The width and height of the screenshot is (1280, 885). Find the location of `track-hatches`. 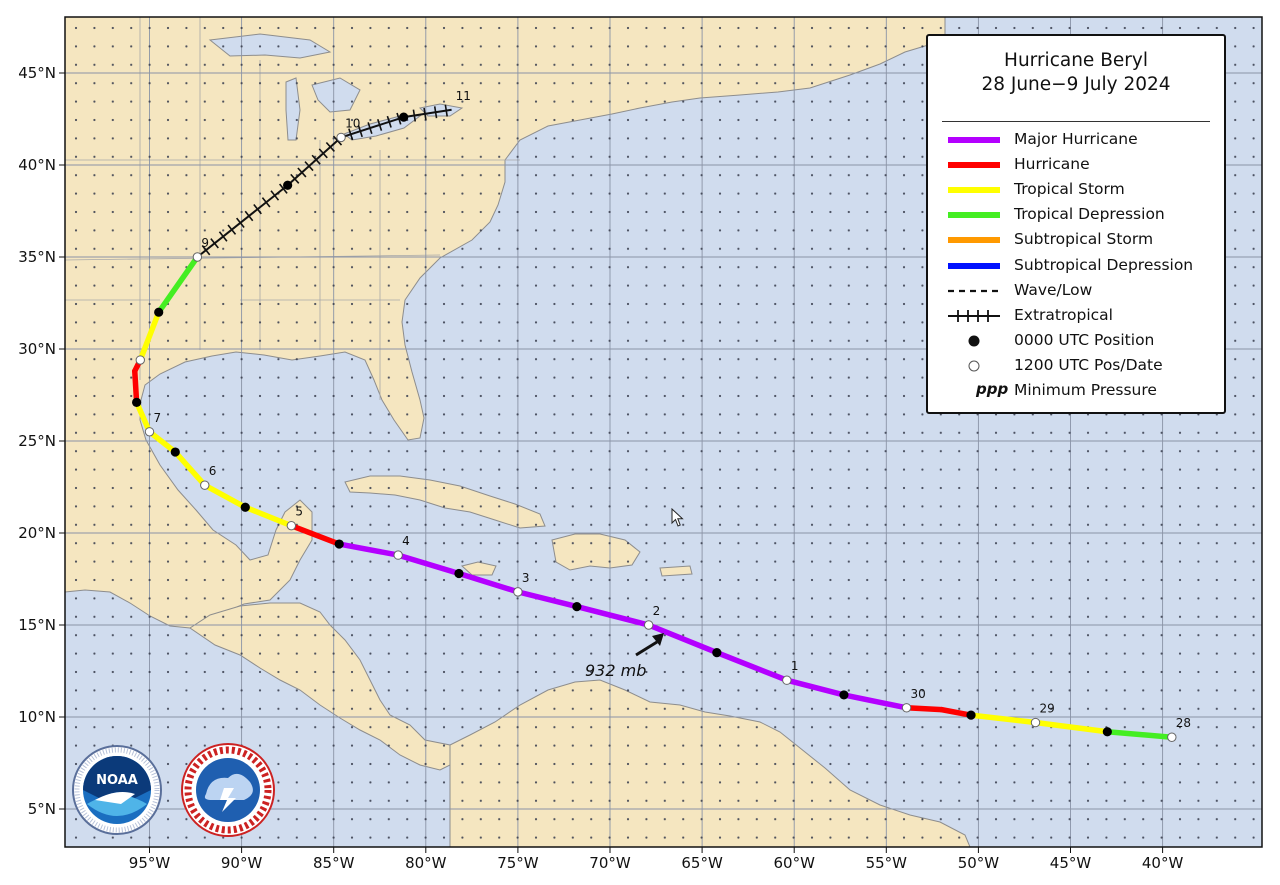

track-hatches is located at coordinates (324, 180).